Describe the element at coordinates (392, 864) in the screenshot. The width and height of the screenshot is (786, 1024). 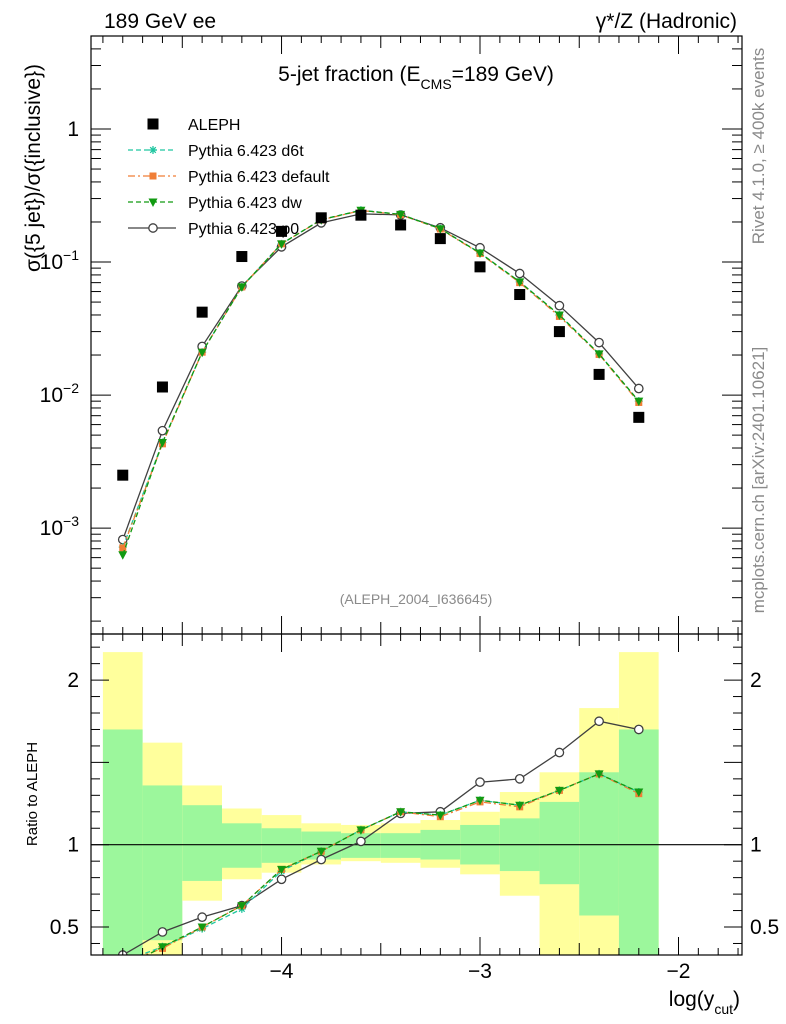
I see `ratio-line` at that location.